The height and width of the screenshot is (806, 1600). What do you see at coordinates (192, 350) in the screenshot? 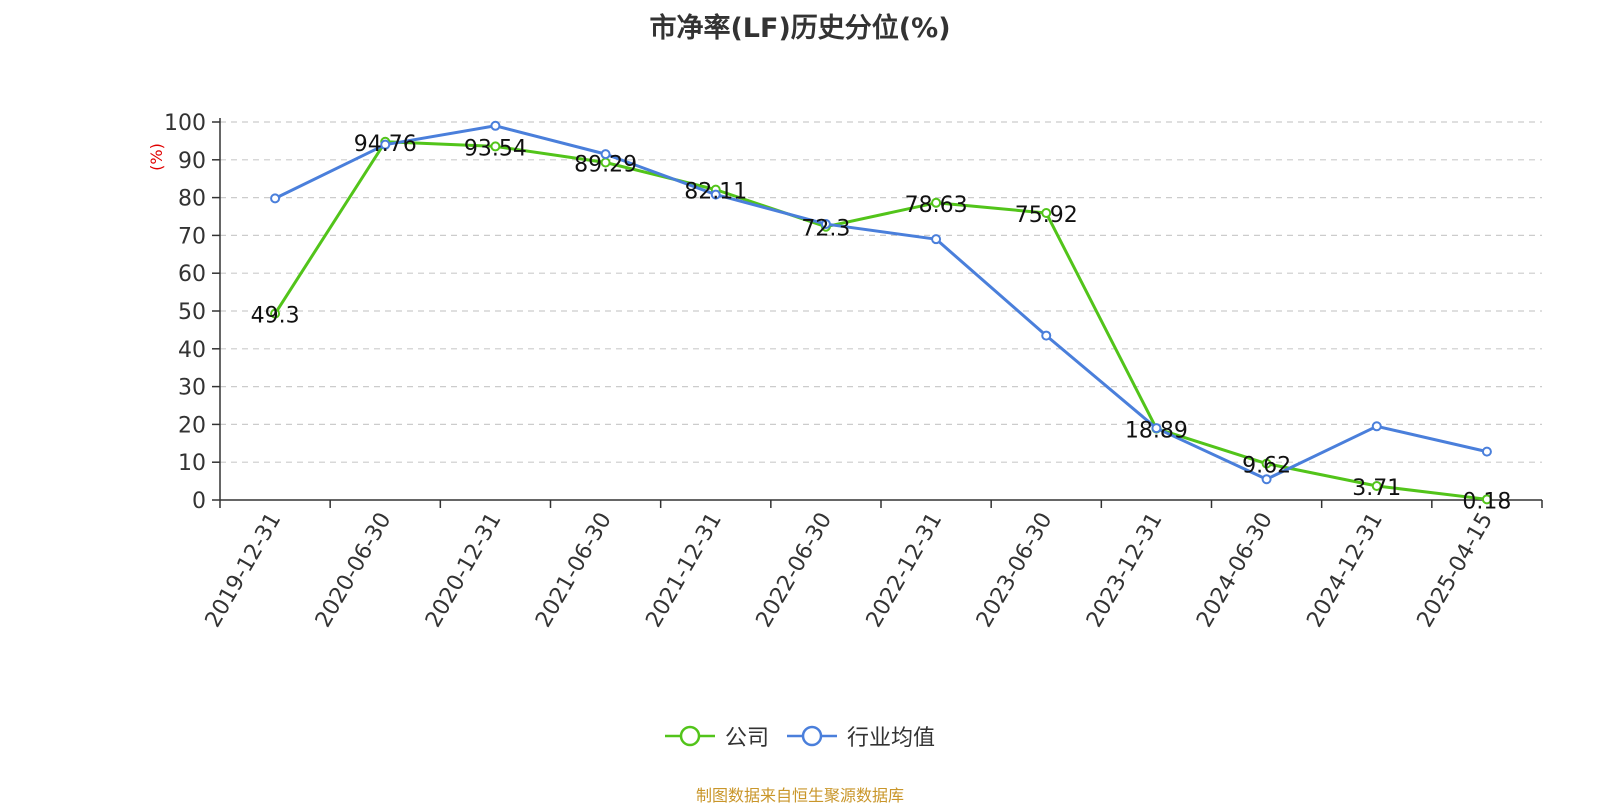
I see `y-tick-label: 40` at bounding box center [192, 350].